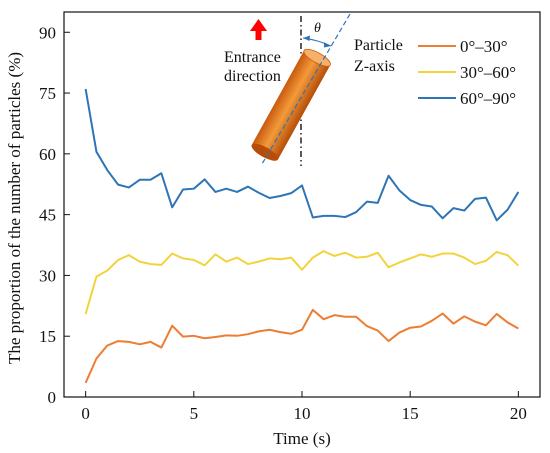 Image resolution: width=550 pixels, height=453 pixels. Describe the element at coordinates (252, 76) in the screenshot. I see `entrance-label-line2: direction` at that location.